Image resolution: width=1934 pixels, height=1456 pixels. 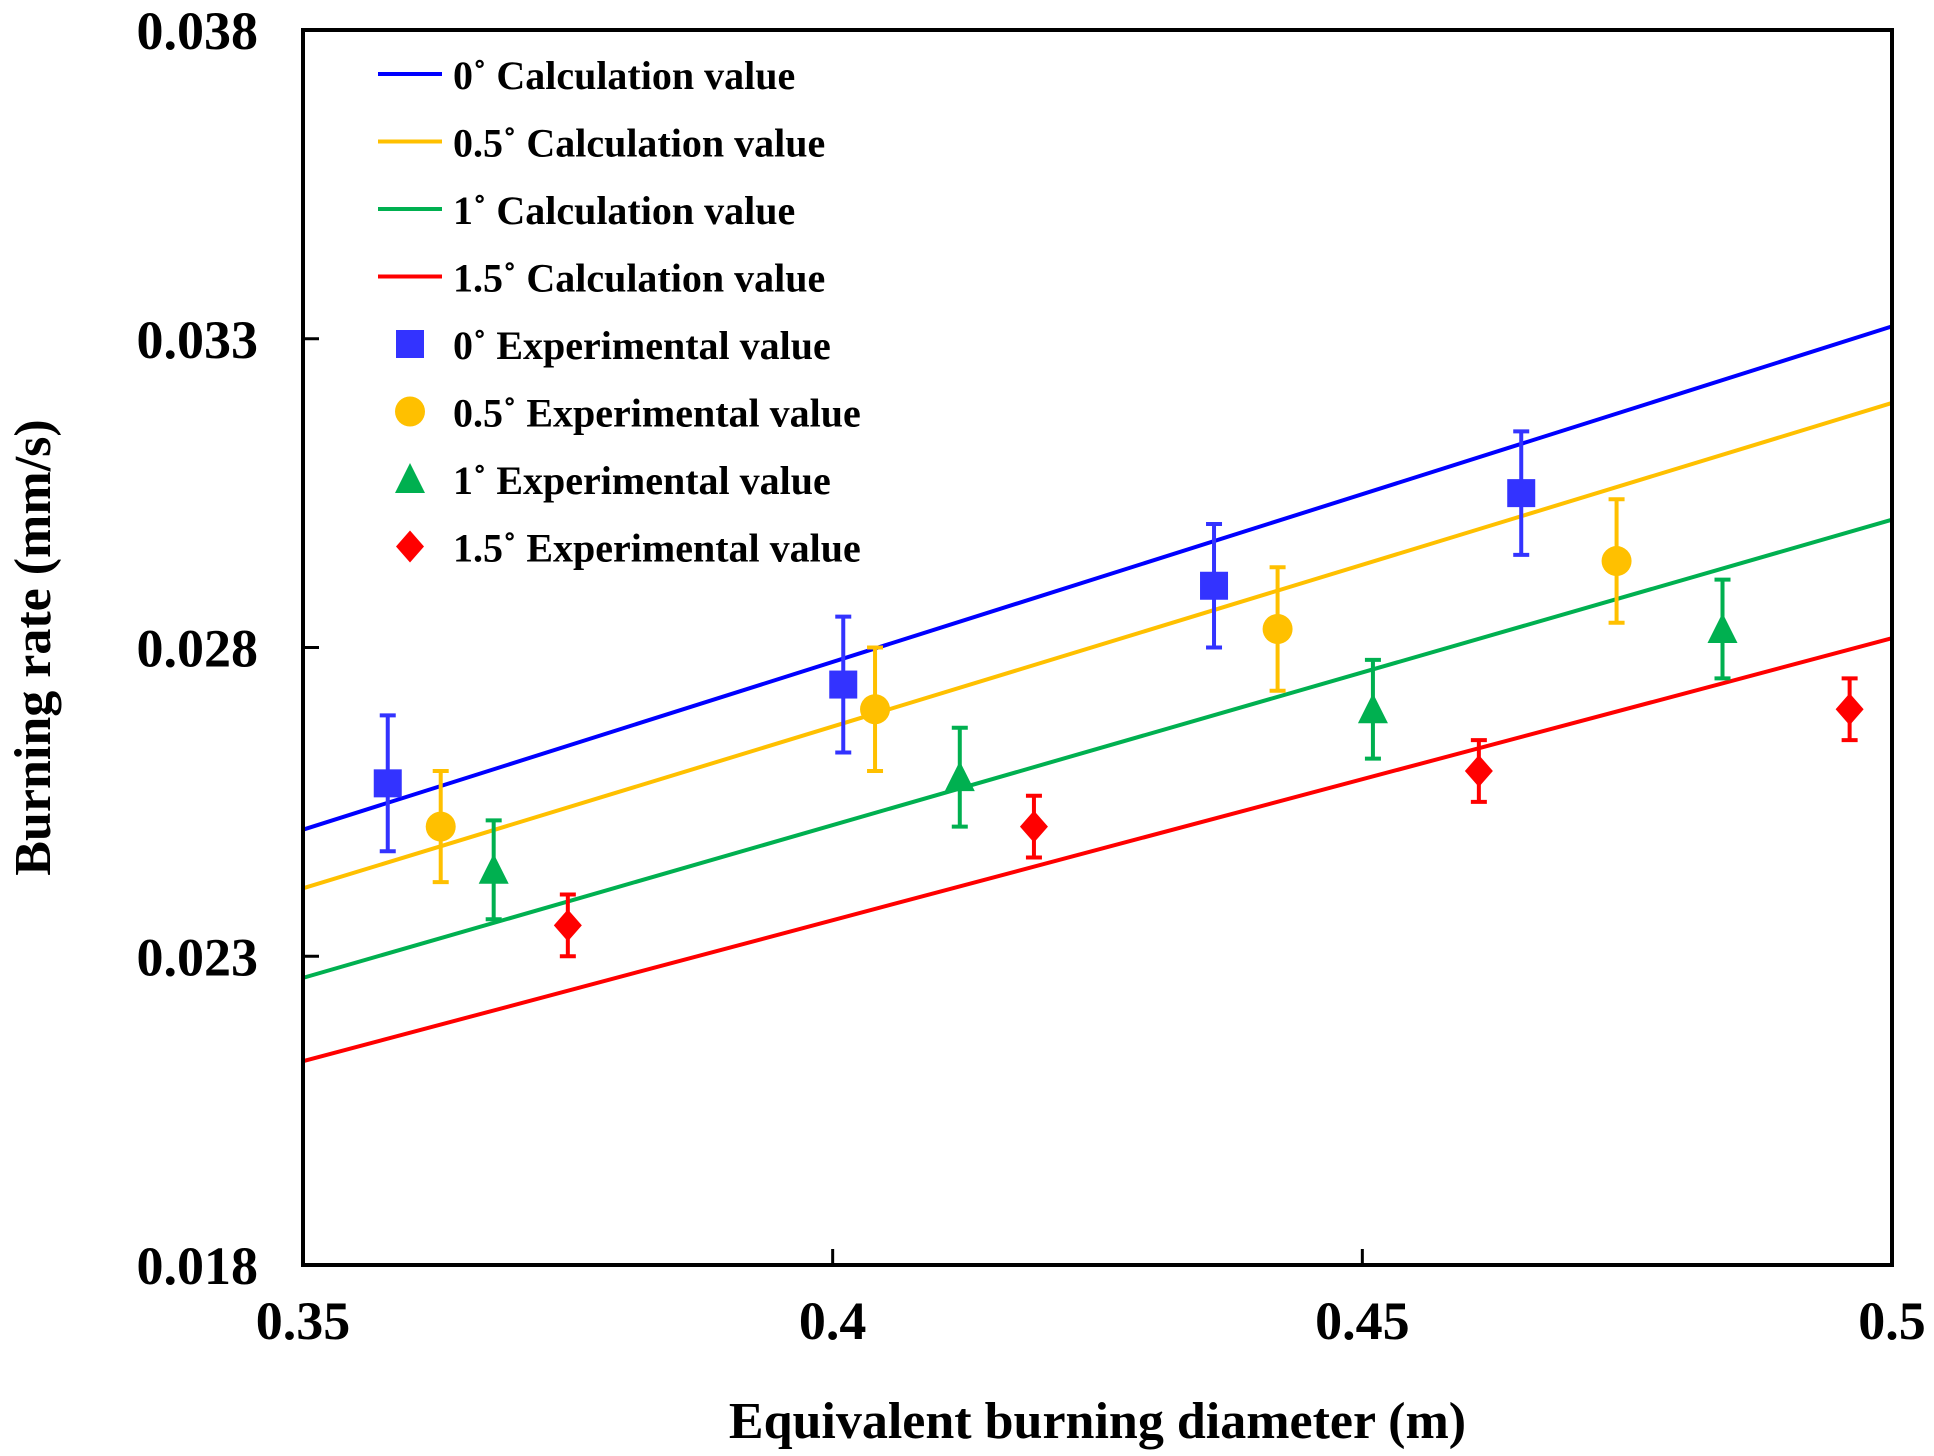 I want to click on x-tick-label: 0.4, so click(x=833, y=1321).